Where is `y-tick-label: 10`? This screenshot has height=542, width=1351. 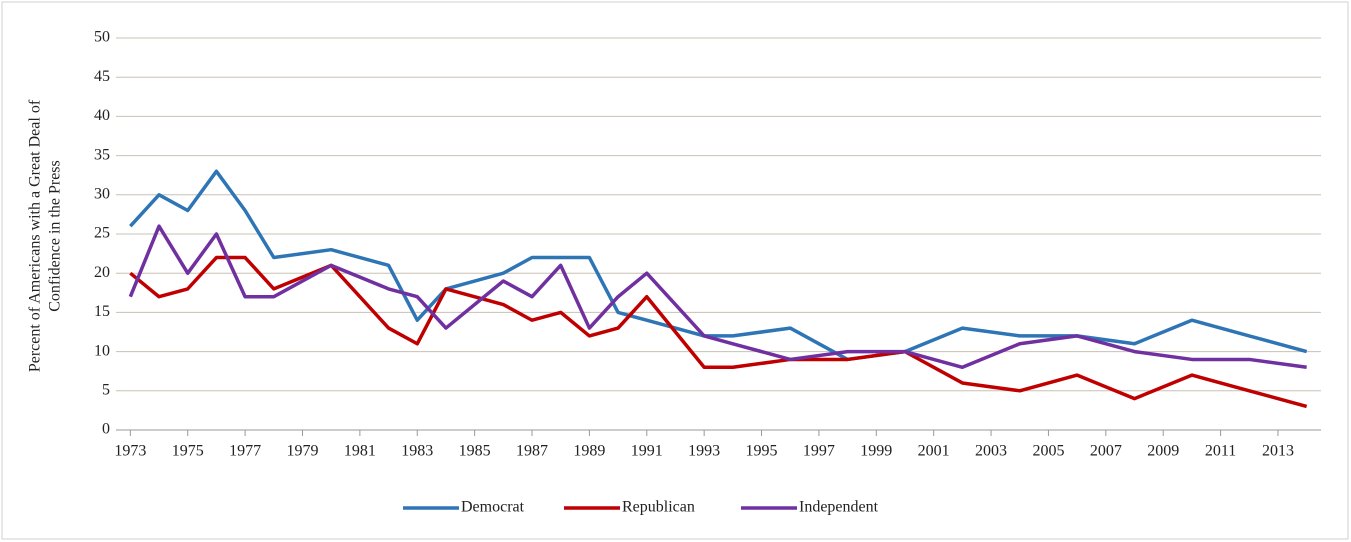
y-tick-label: 10 is located at coordinates (102, 350).